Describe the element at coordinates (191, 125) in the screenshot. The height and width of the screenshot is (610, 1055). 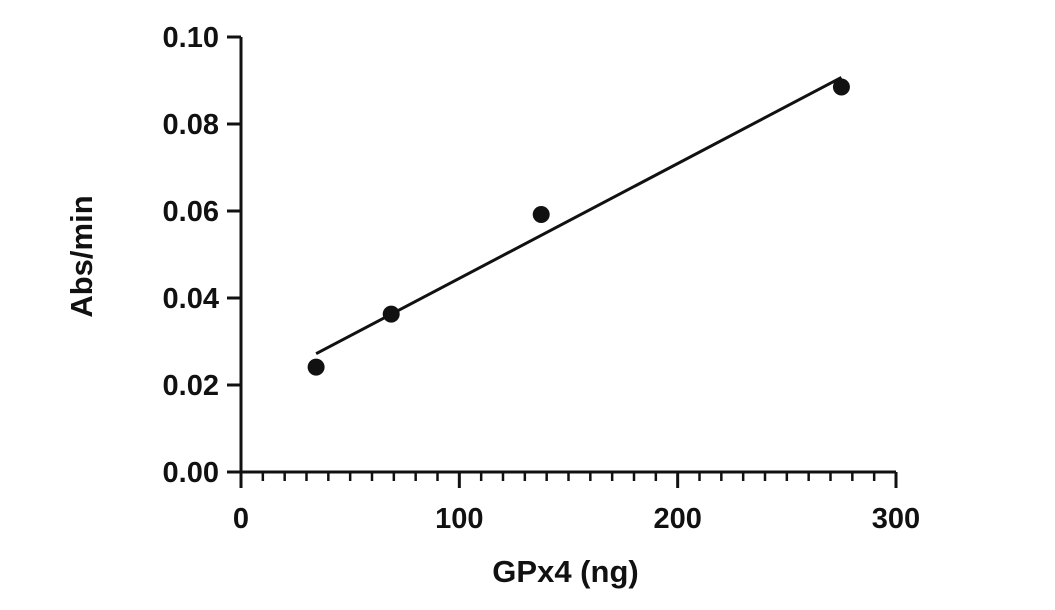
I see `y-tick-label: 0.08` at that location.